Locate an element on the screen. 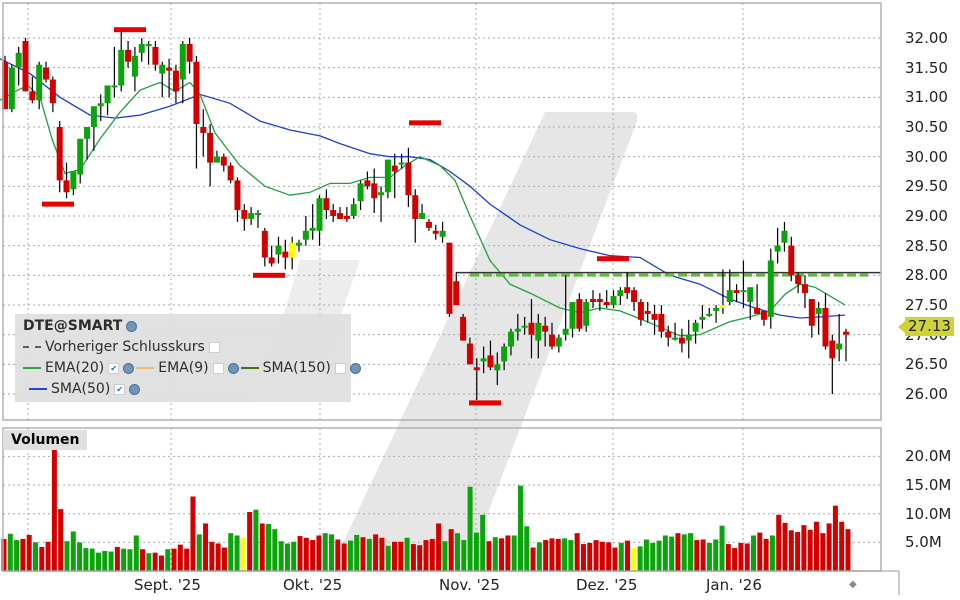 Image resolution: width=960 pixels, height=600 pixels. sma150-label: SMA(150) is located at coordinates (296, 368).